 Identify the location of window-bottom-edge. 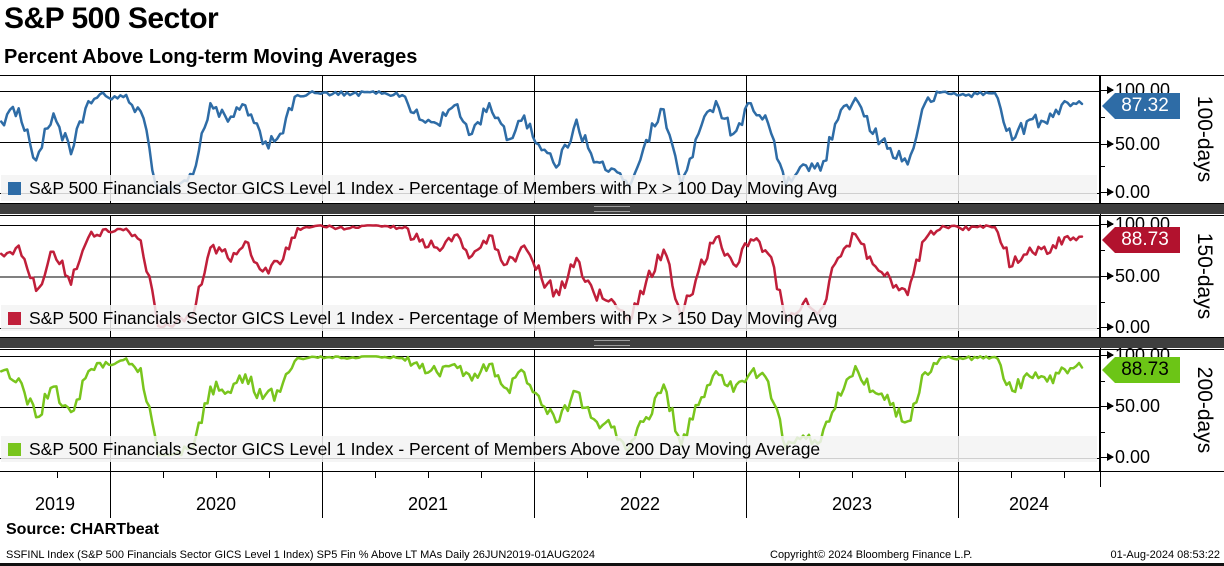
(612, 564).